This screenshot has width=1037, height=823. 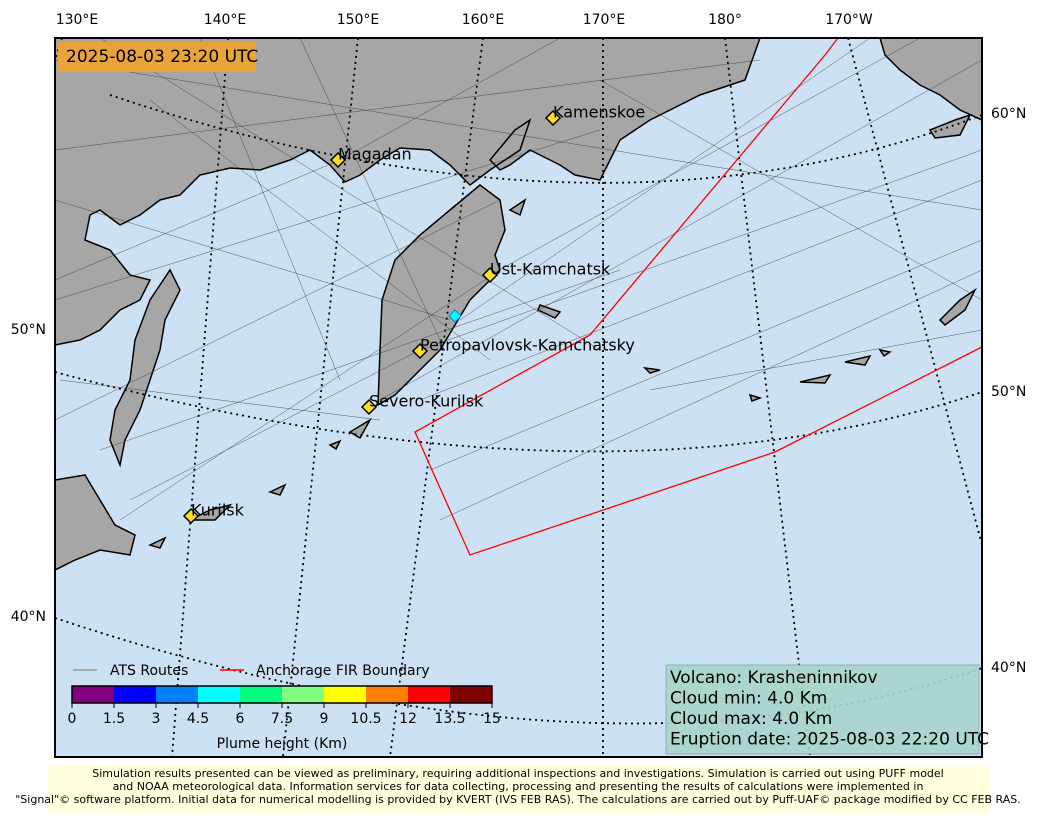 What do you see at coordinates (282, 719) in the screenshot?
I see `colorbar-tick-label: 7.5` at bounding box center [282, 719].